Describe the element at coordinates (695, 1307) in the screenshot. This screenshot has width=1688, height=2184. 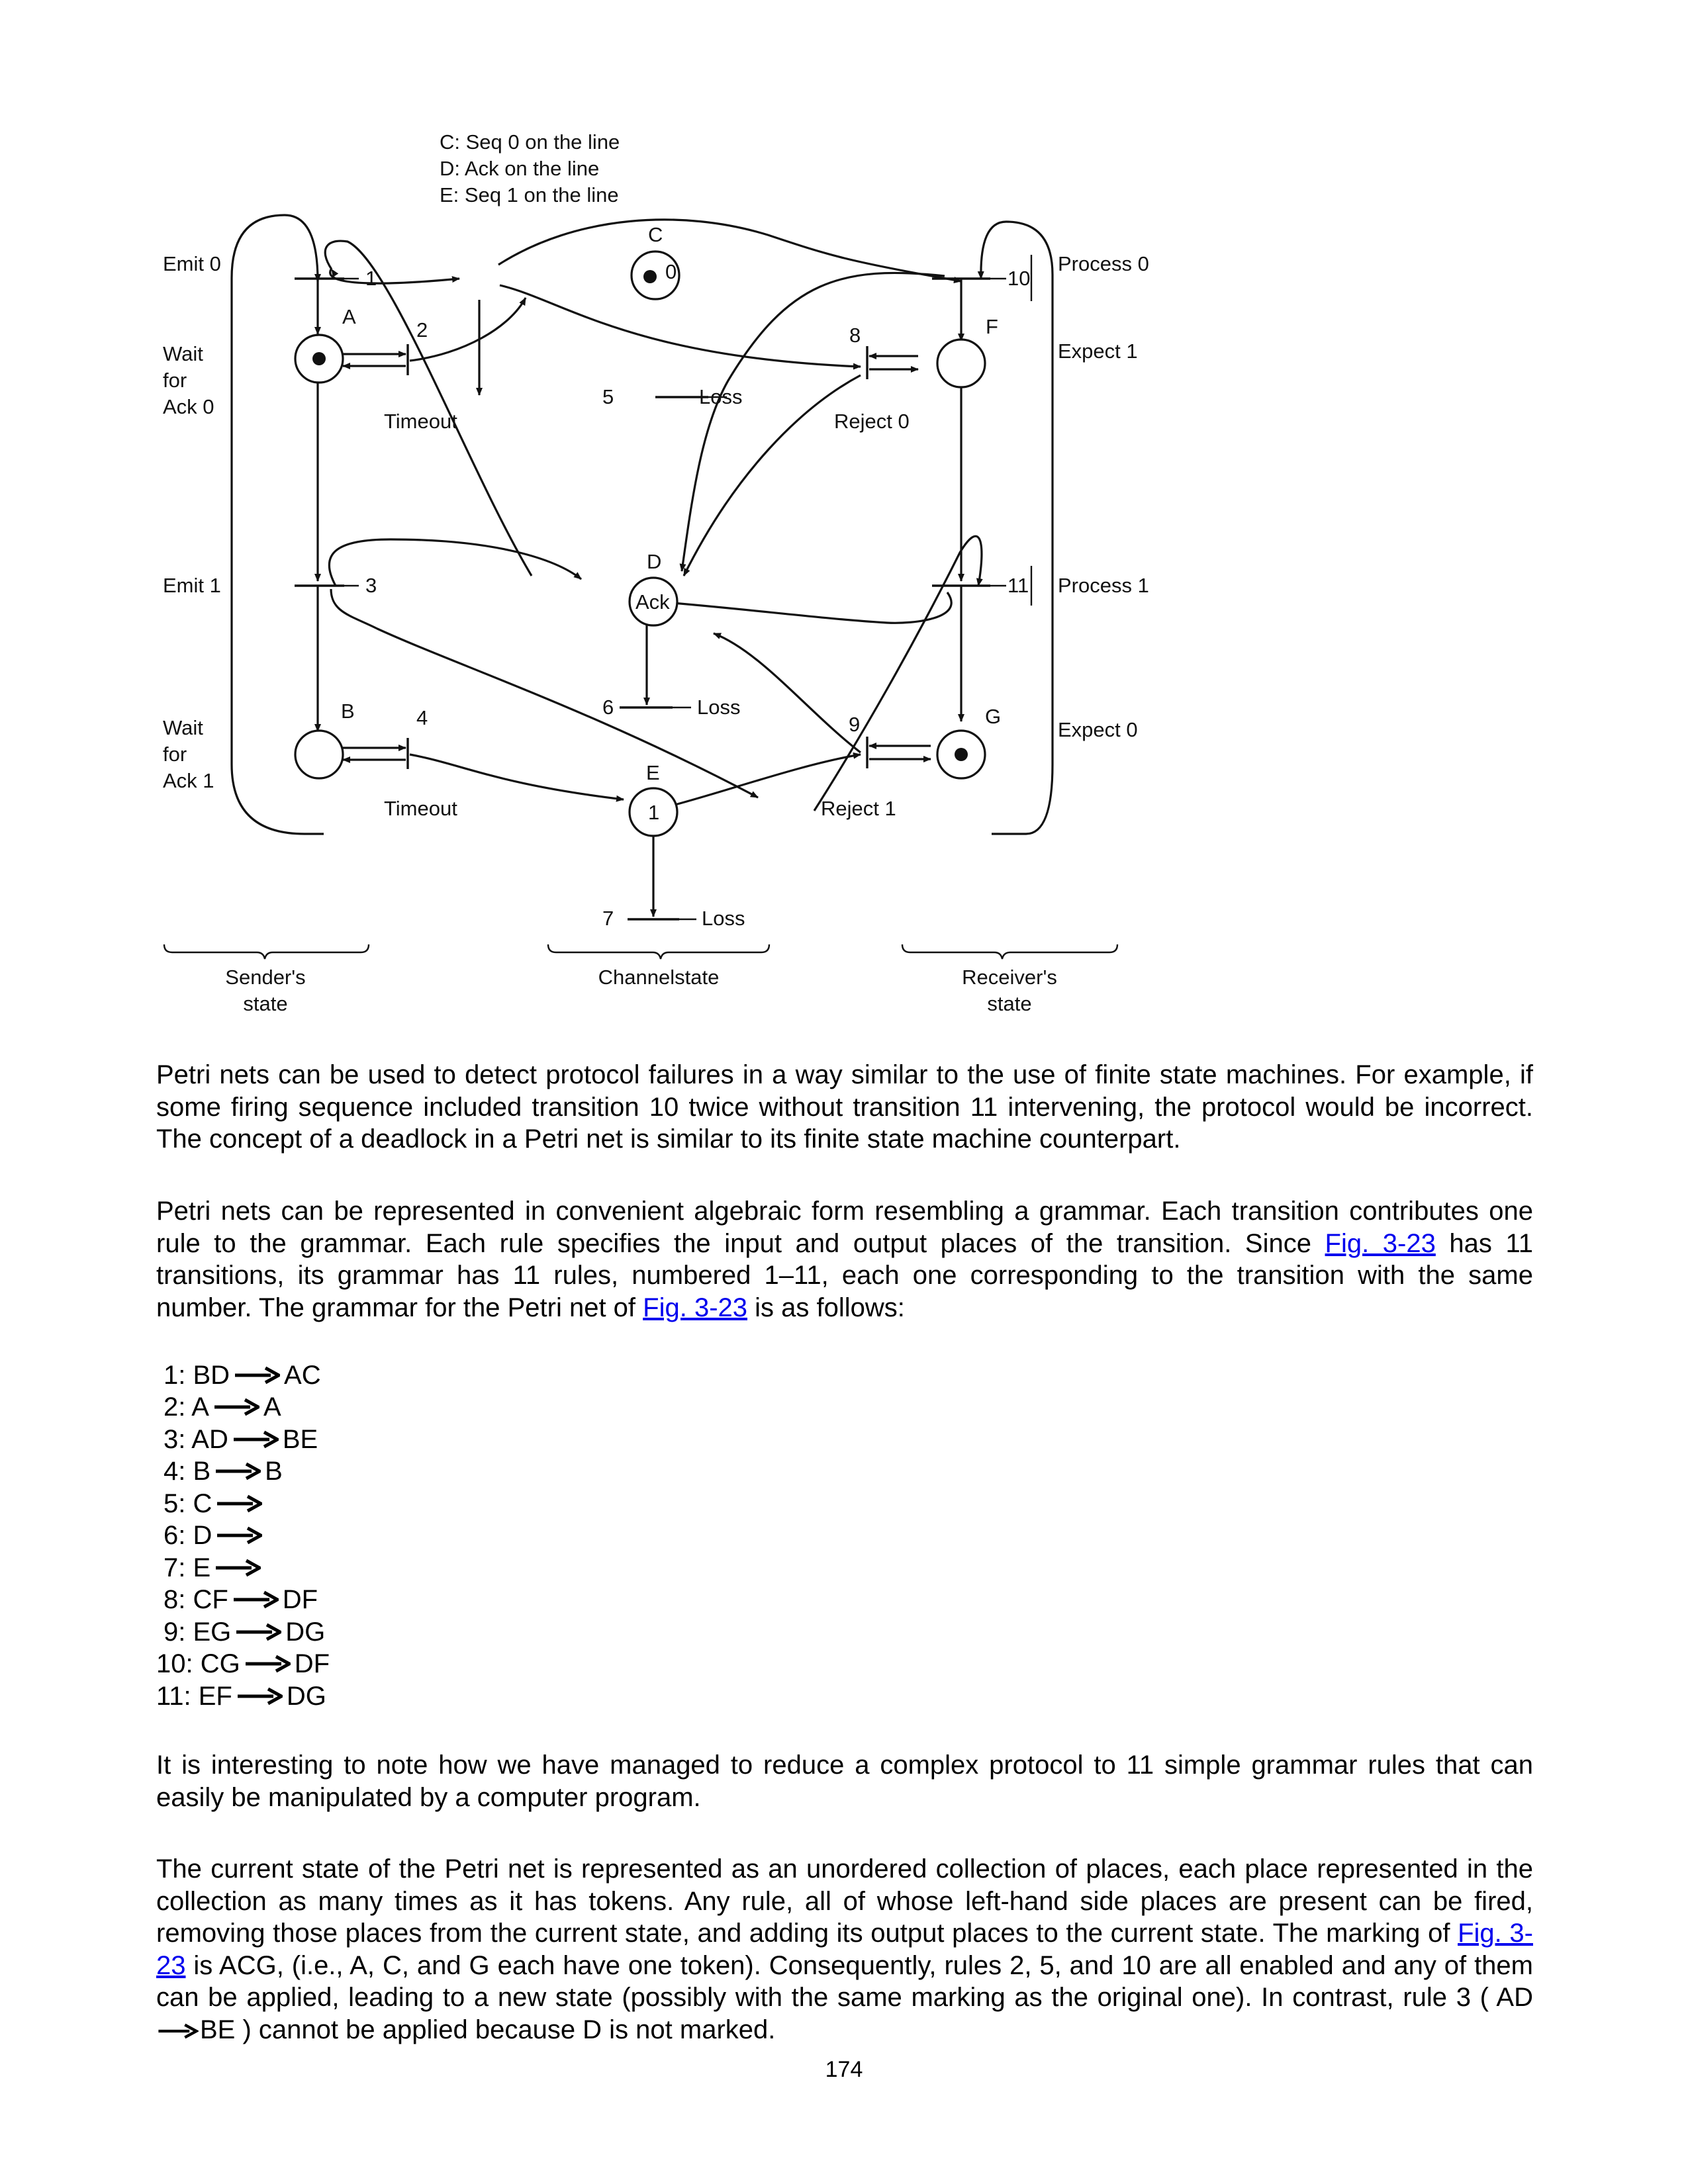
I see `fig-link-2: Fig. 3-23` at that location.